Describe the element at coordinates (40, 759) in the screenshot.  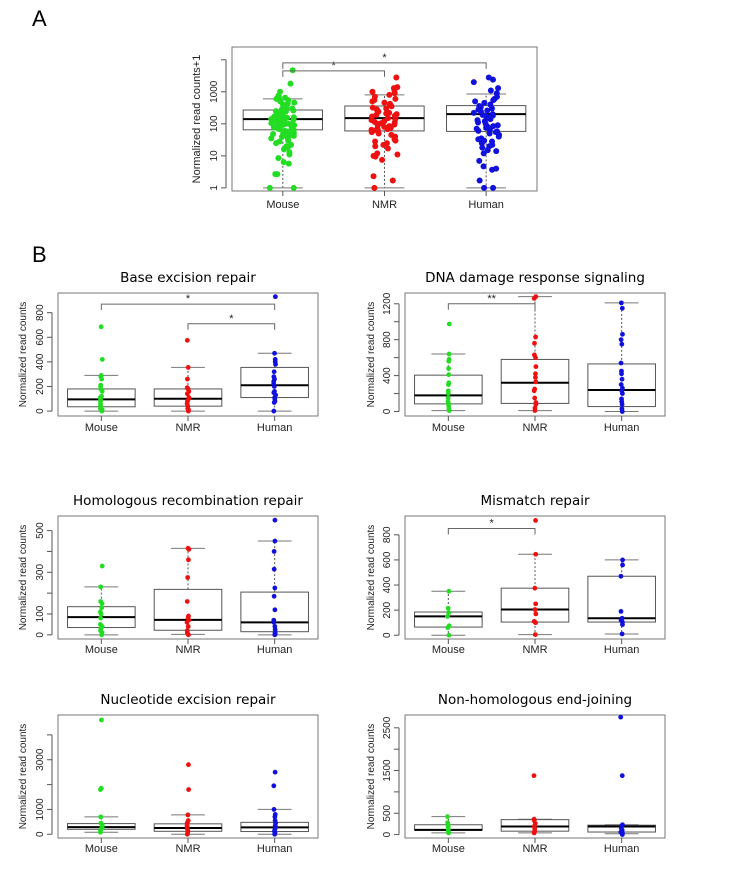
I see `y-tick-label: 3000` at that location.